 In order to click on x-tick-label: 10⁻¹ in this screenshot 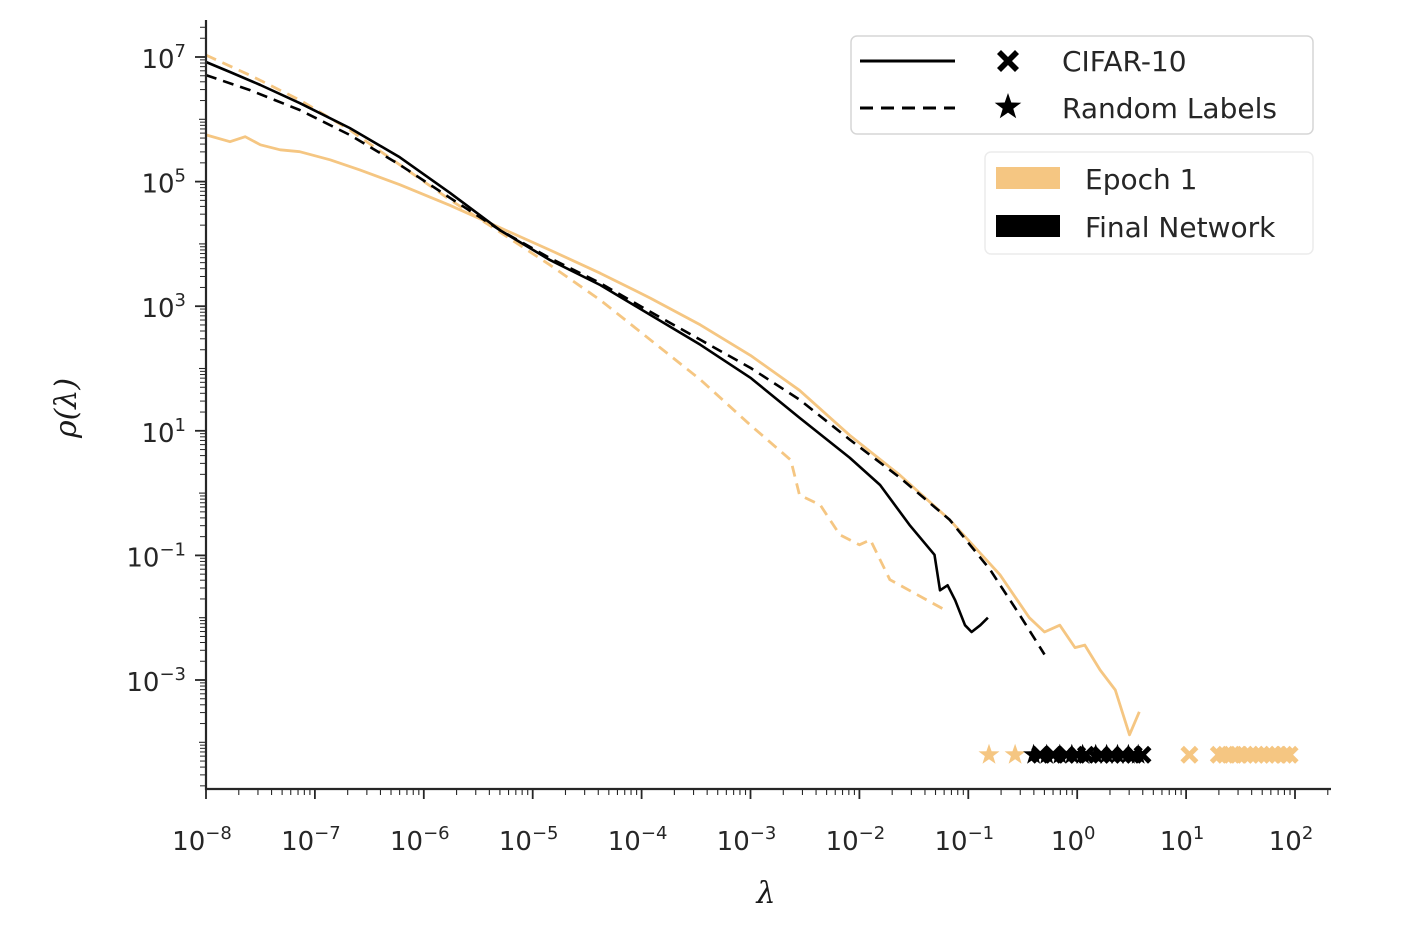, I will do `click(964, 840)`.